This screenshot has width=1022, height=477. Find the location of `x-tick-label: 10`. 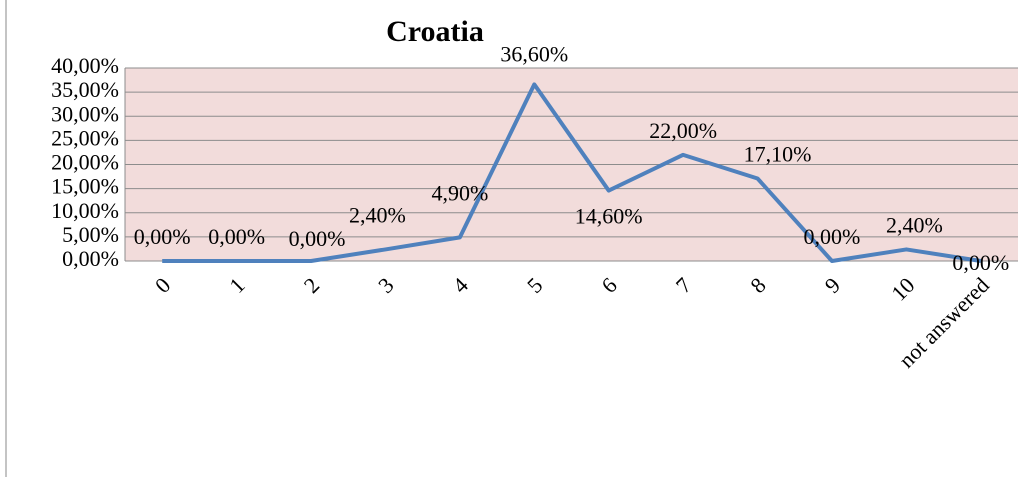

x-tick-label: 10 is located at coordinates (902, 288).